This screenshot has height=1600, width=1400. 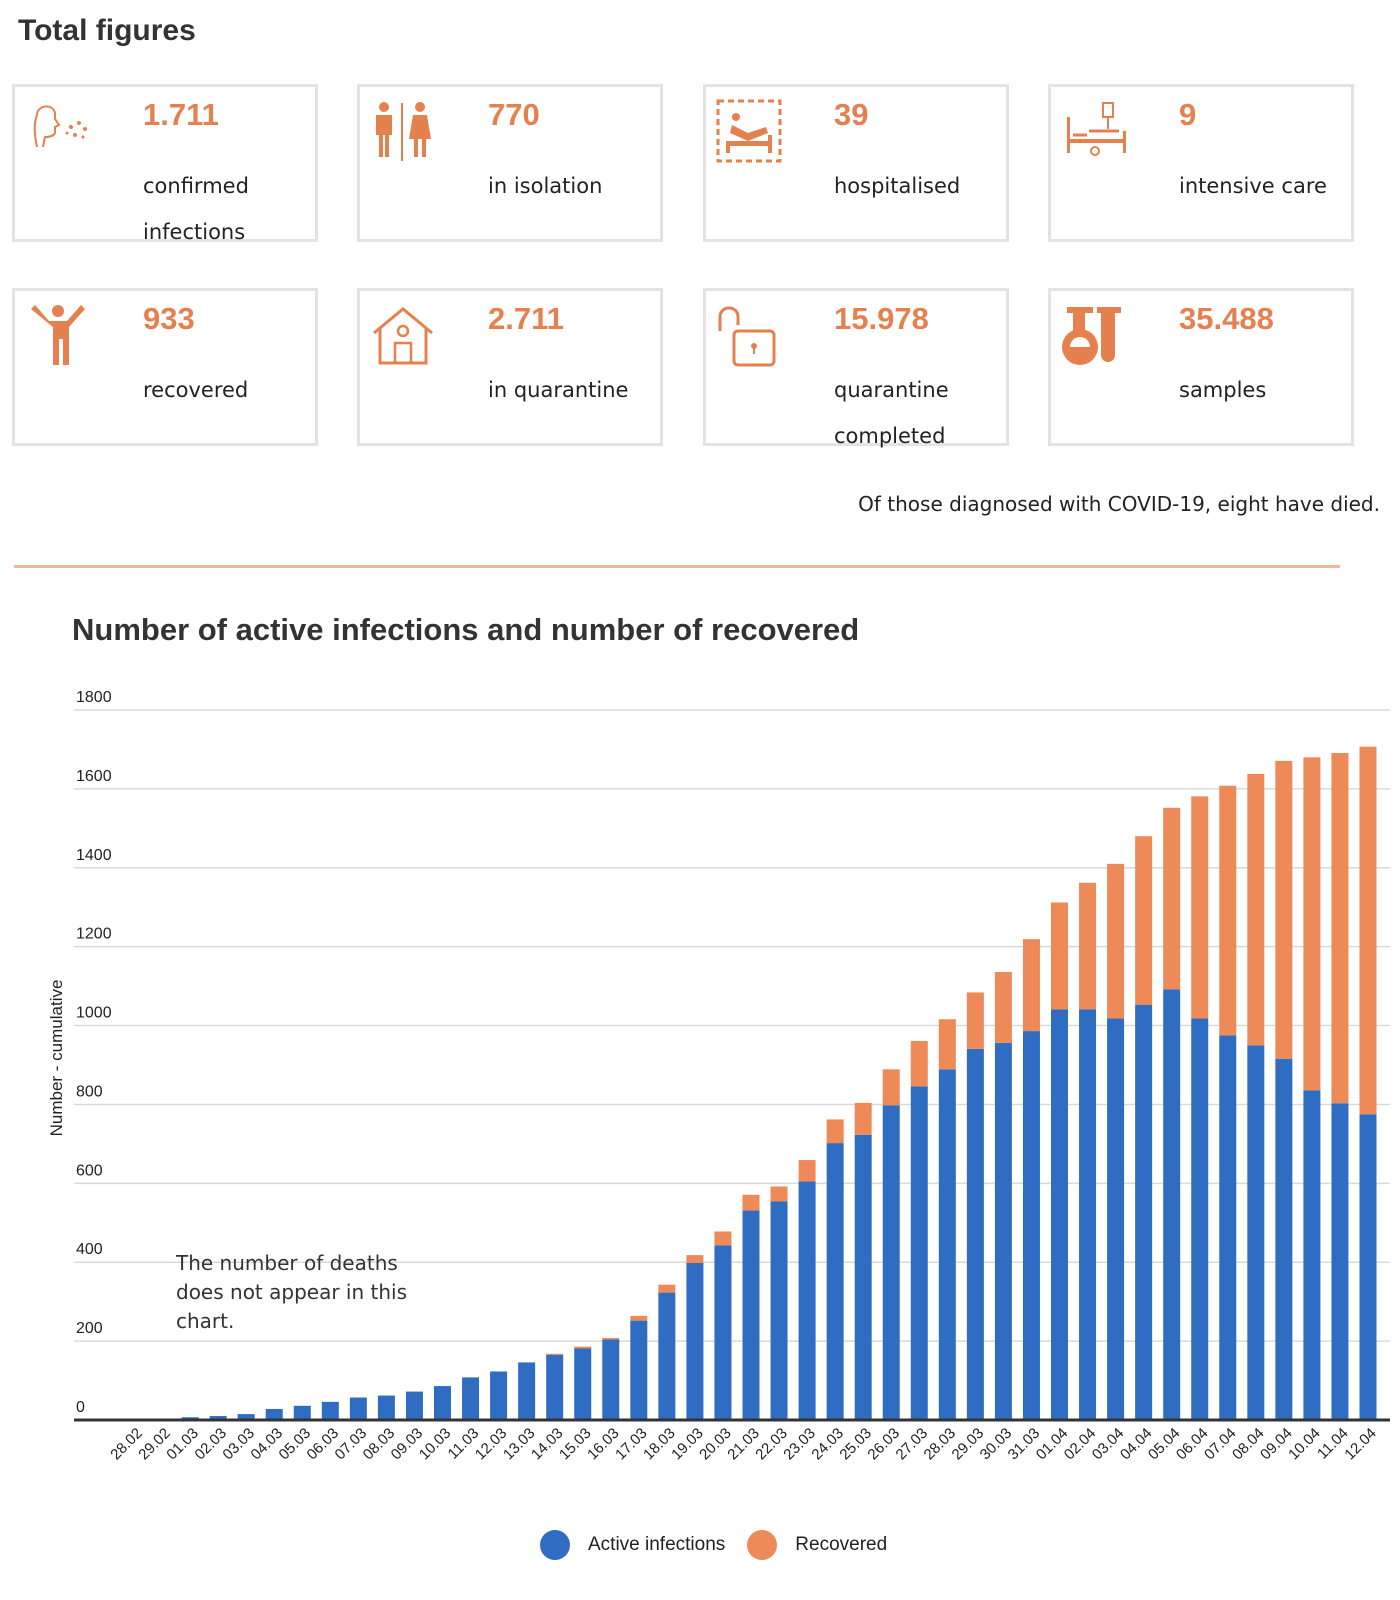 What do you see at coordinates (1108, 1444) in the screenshot?
I see `x-tick-label: 03.04` at bounding box center [1108, 1444].